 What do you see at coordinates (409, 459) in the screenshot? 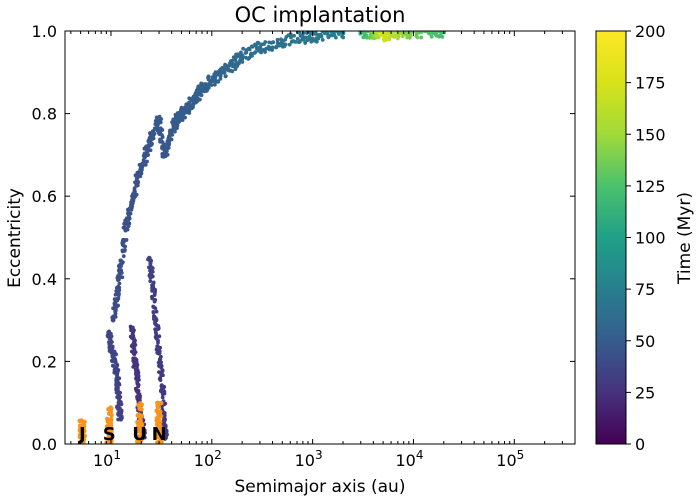
I see `x-tick-label: 10⁴` at bounding box center [409, 459].